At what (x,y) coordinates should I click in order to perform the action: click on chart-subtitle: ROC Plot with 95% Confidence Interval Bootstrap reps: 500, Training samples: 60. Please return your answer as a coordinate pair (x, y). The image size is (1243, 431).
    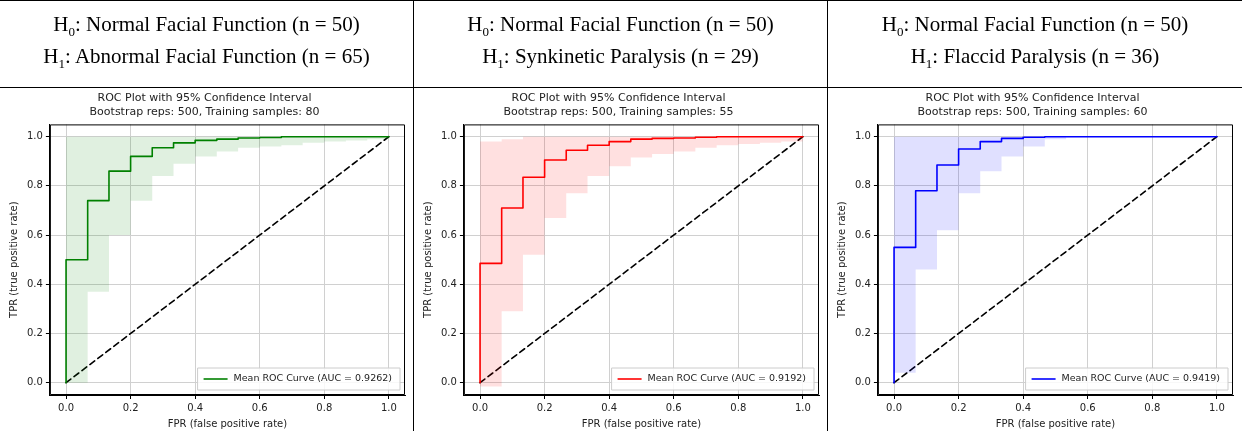
    Looking at the image, I should click on (1032, 104).